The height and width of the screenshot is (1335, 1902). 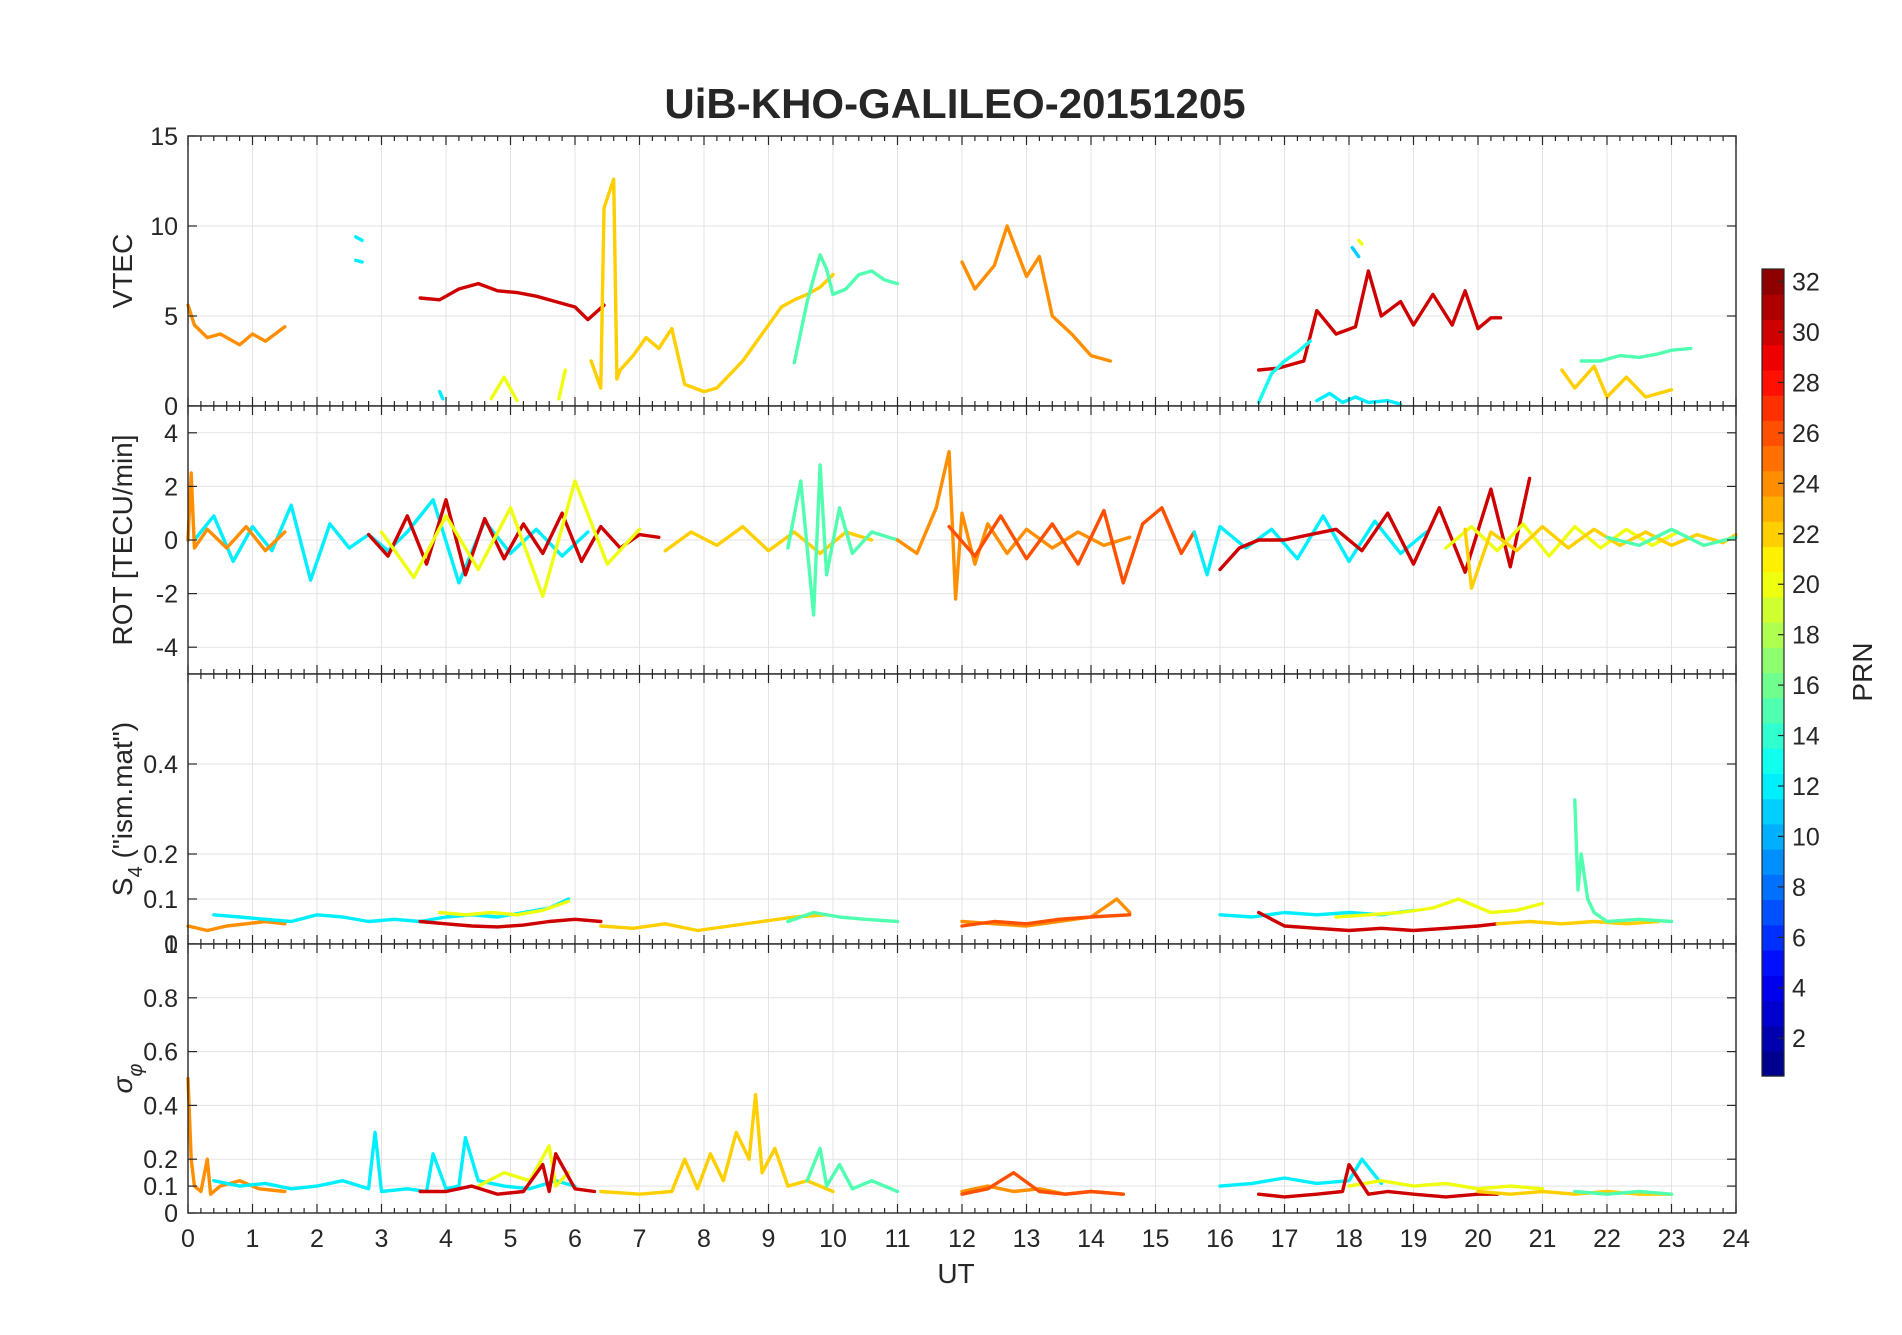 What do you see at coordinates (1862, 671) in the screenshot?
I see `colorbar-label: PRN` at bounding box center [1862, 671].